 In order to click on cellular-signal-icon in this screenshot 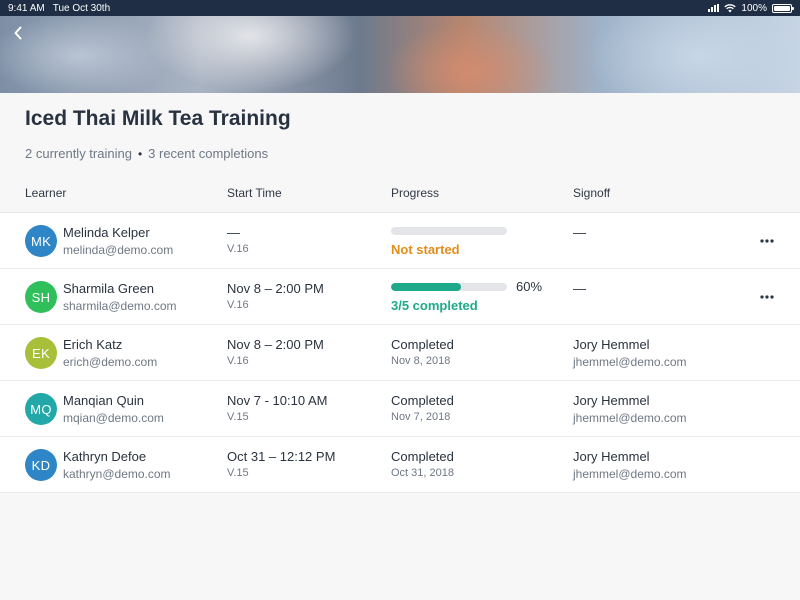, I will do `click(714, 8)`.